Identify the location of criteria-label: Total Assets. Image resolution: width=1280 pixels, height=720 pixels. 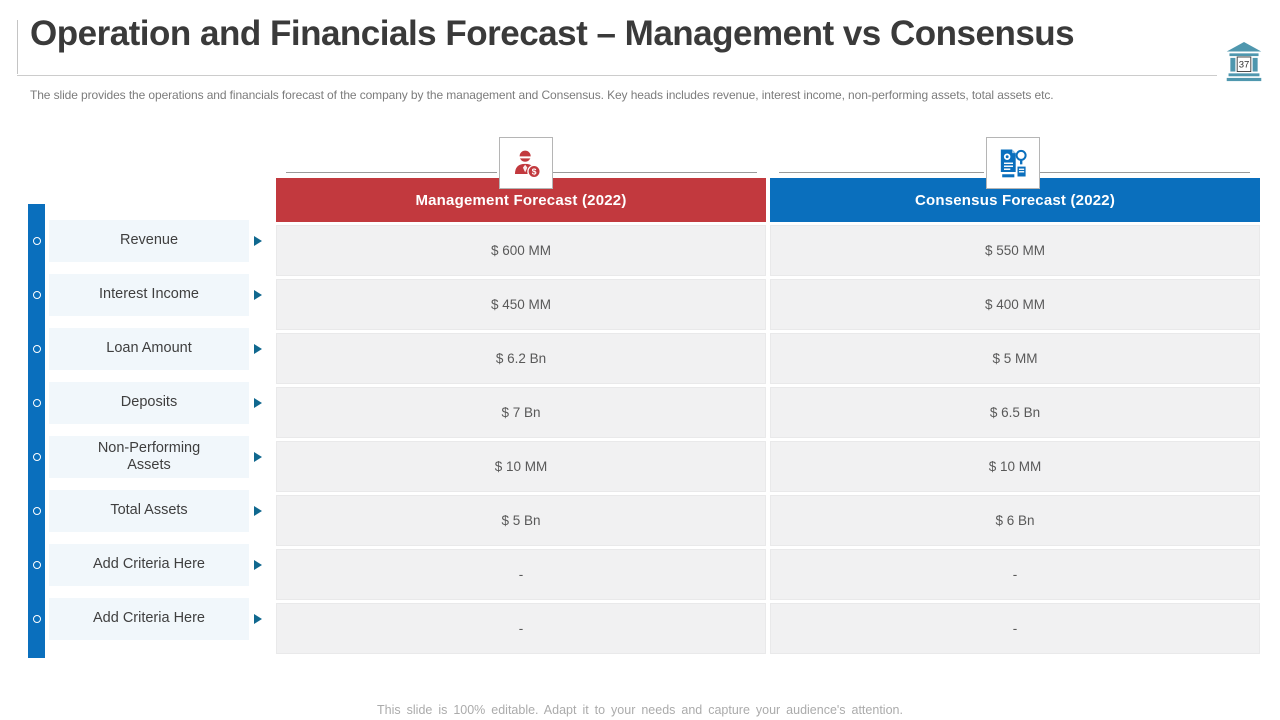
(149, 510).